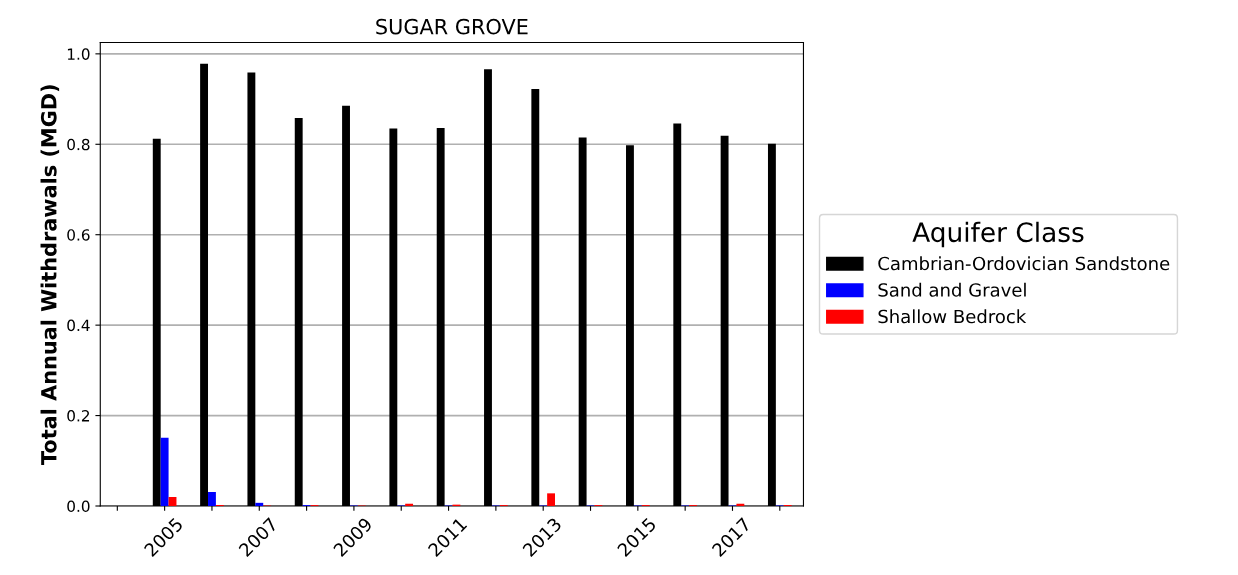 Image resolution: width=1238 pixels, height=575 pixels. What do you see at coordinates (452, 26) in the screenshot?
I see `chart-title: SUGAR GROVE` at bounding box center [452, 26].